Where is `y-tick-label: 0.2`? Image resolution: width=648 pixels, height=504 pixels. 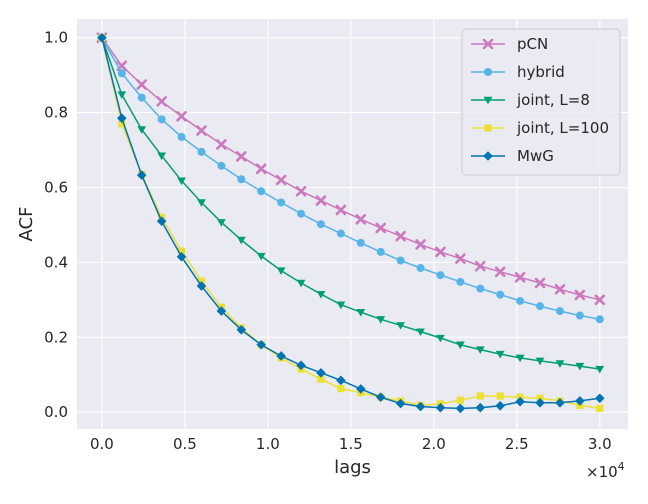 y-tick-label: 0.2 is located at coordinates (56, 337).